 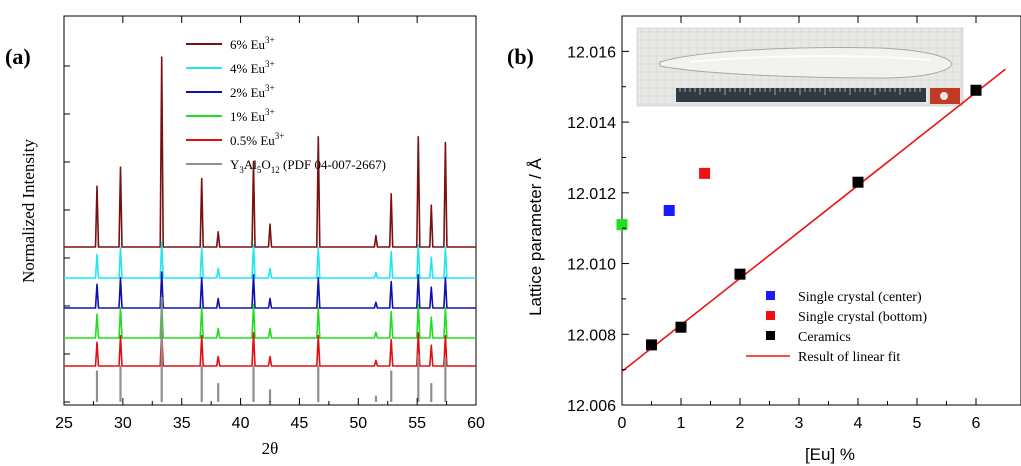 I want to click on panel-a-y-ticks, so click(x=67, y=234).